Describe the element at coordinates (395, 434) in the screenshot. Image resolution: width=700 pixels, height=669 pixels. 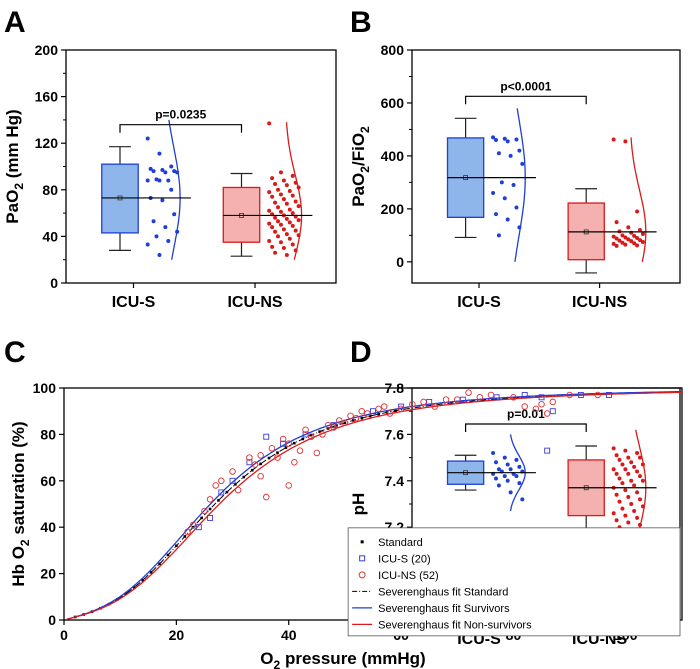
I see `y-tick-label: 7.6` at that location.